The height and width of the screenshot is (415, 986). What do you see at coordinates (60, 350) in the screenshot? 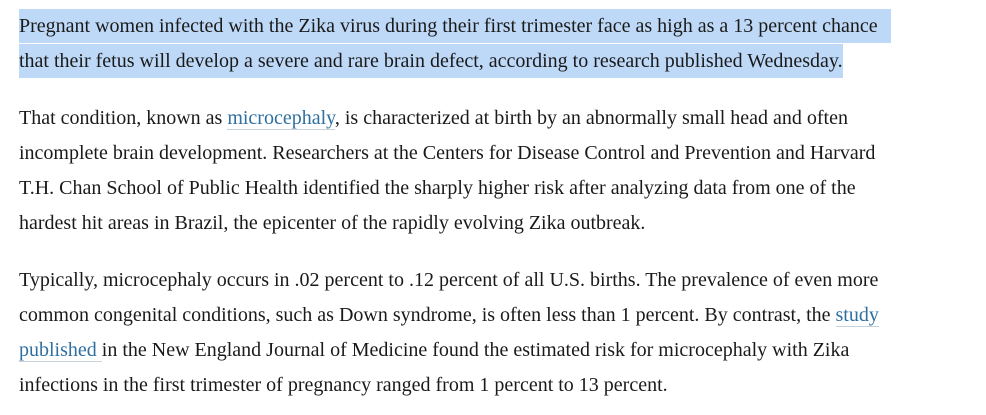
I see `study-published-link: published` at bounding box center [60, 350].